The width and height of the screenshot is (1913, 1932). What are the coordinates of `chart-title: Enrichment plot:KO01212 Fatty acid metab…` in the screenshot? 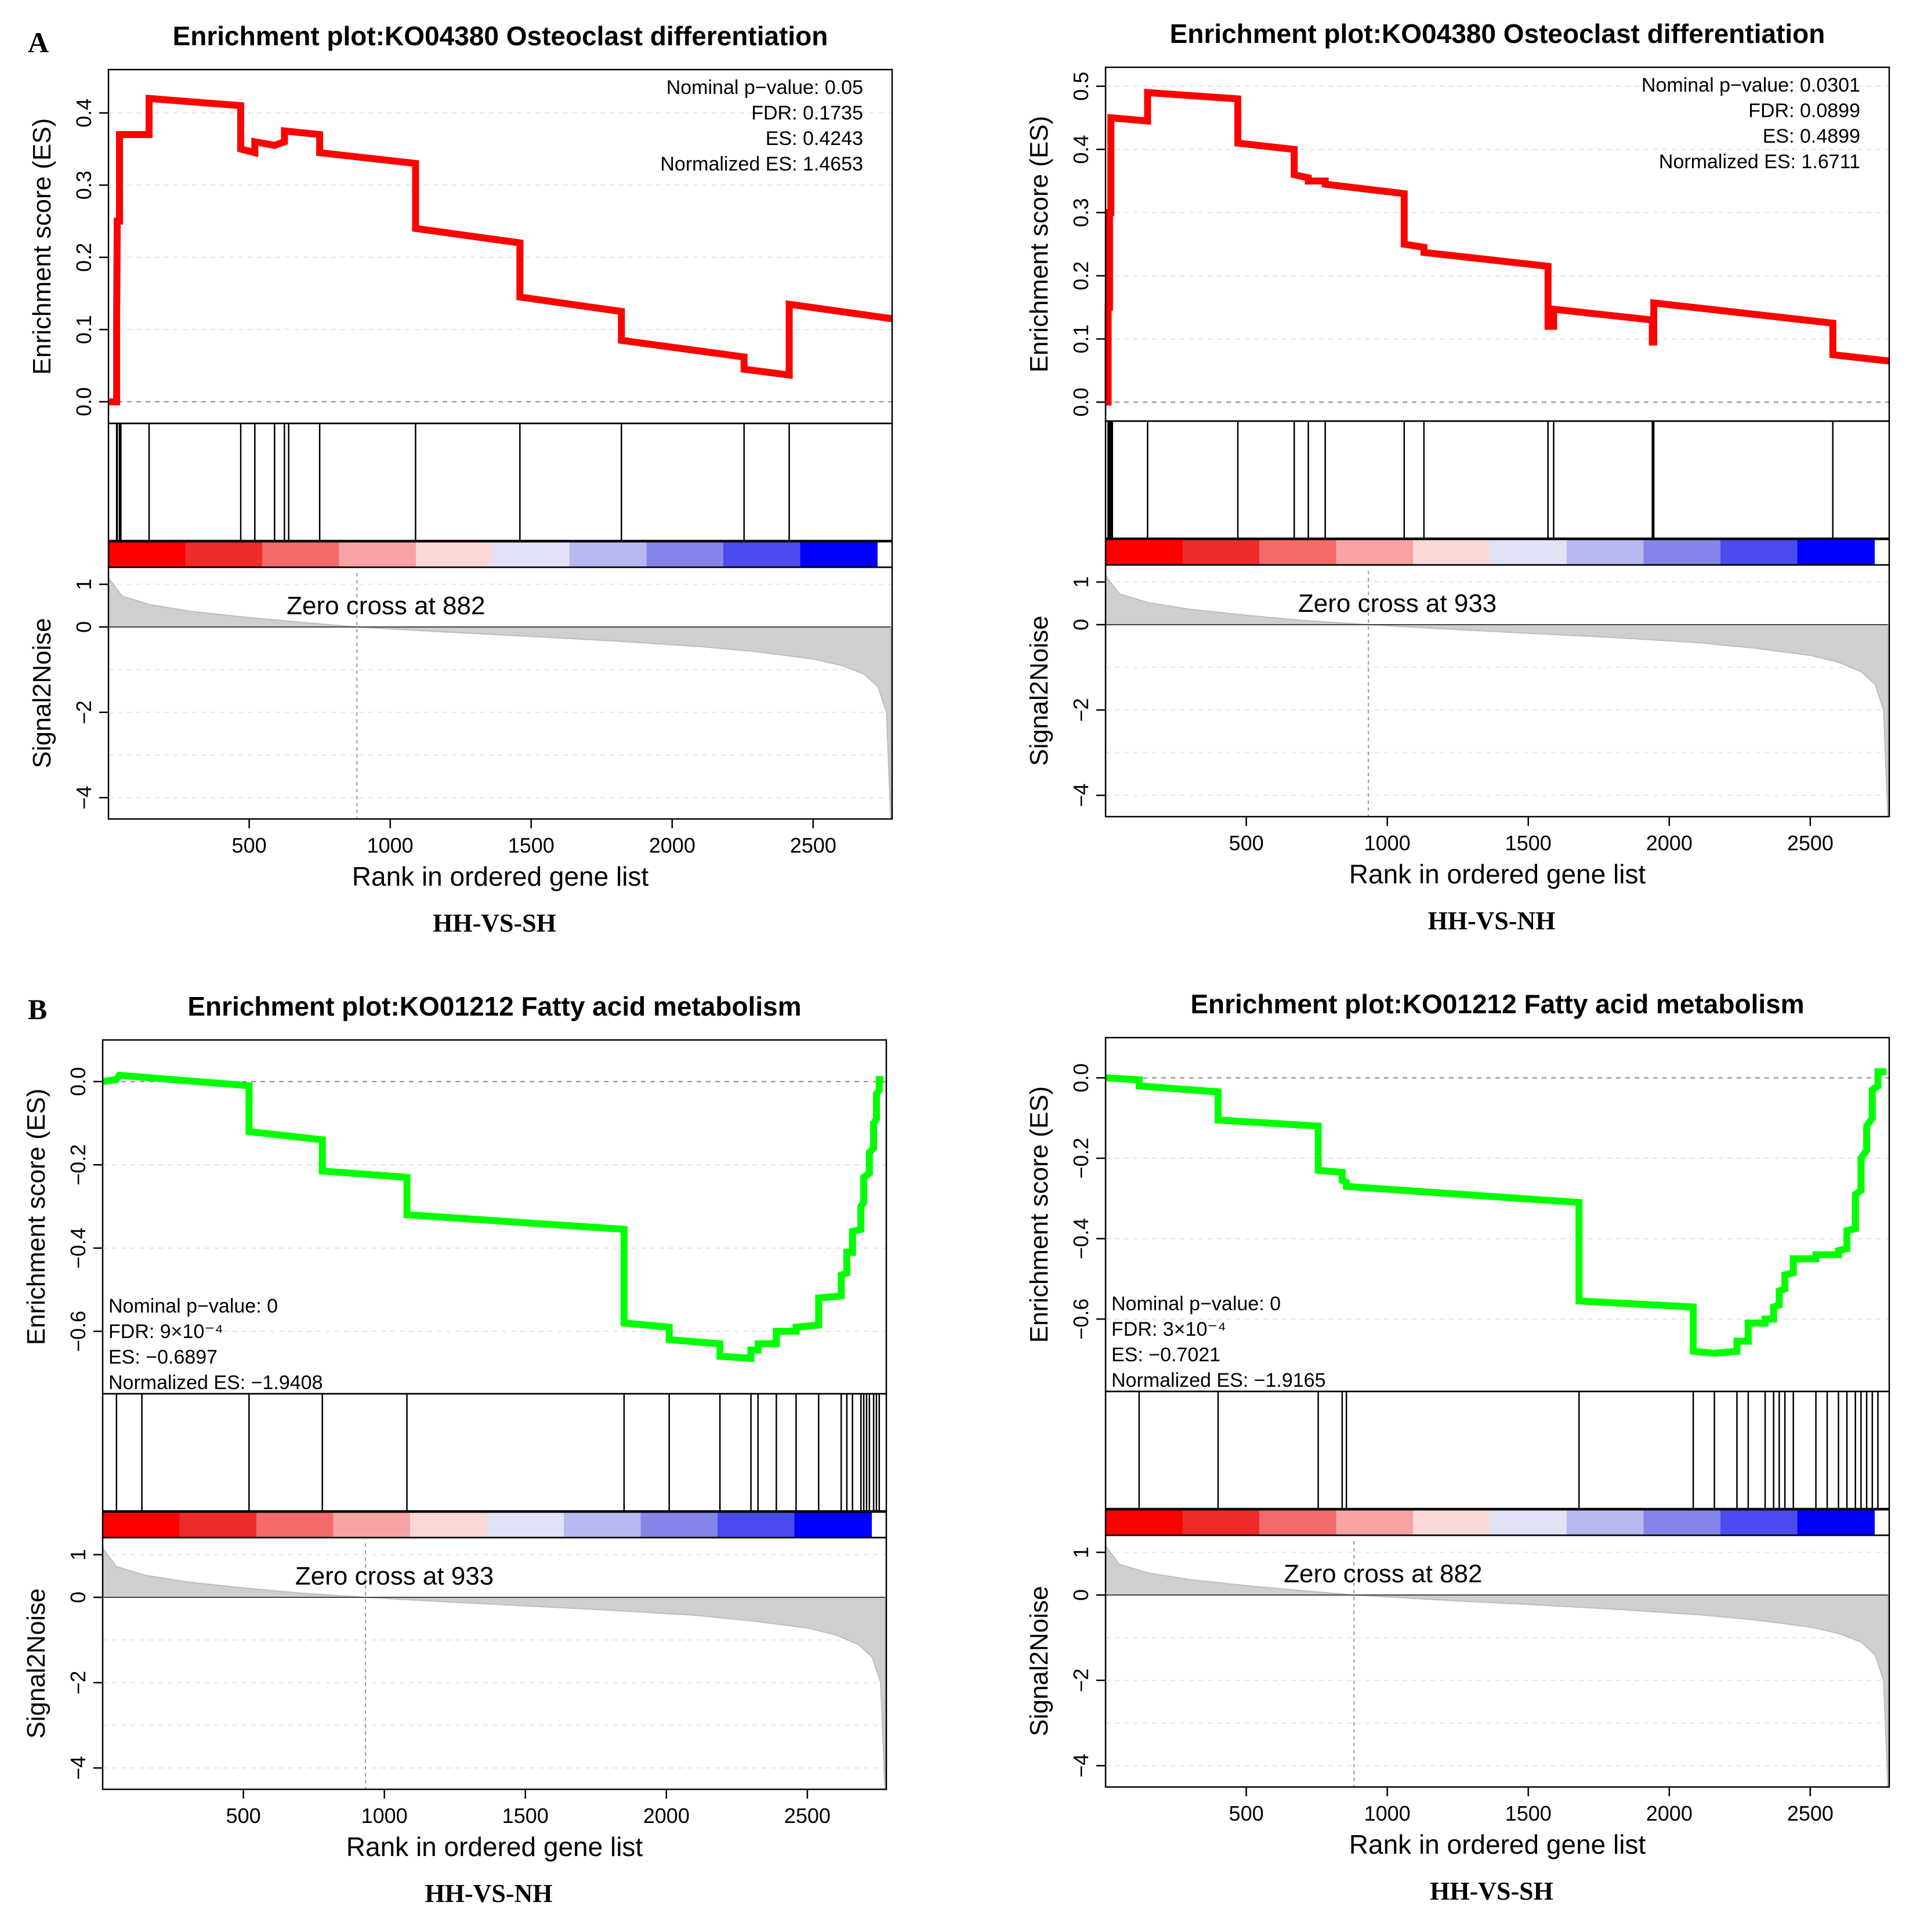 It's located at (1497, 1004).